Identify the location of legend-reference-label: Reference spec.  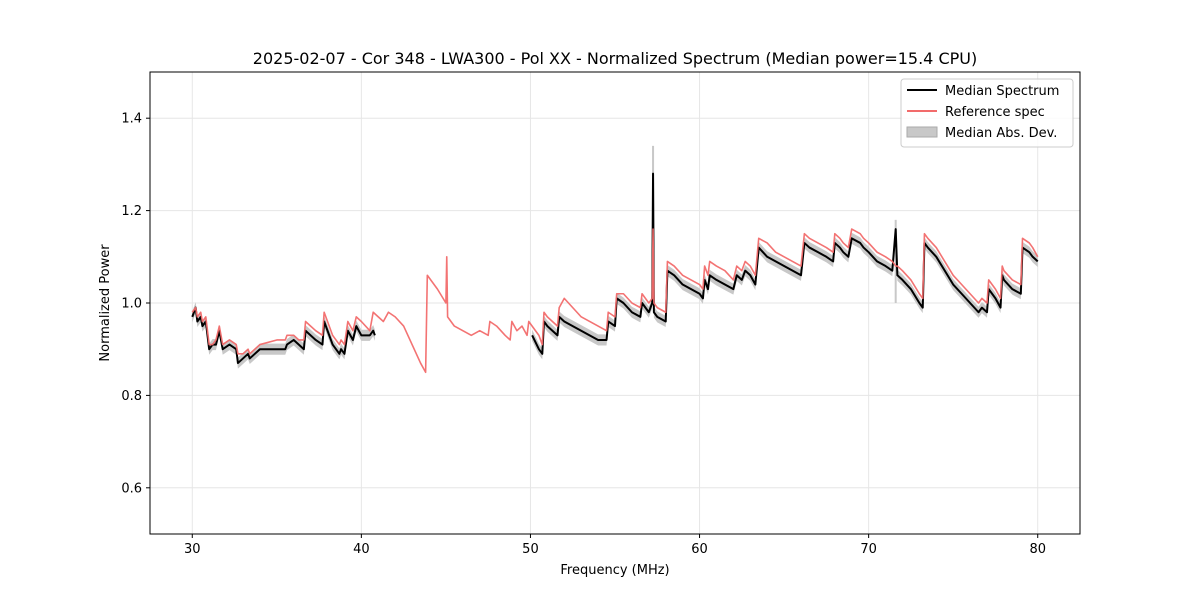
(995, 112).